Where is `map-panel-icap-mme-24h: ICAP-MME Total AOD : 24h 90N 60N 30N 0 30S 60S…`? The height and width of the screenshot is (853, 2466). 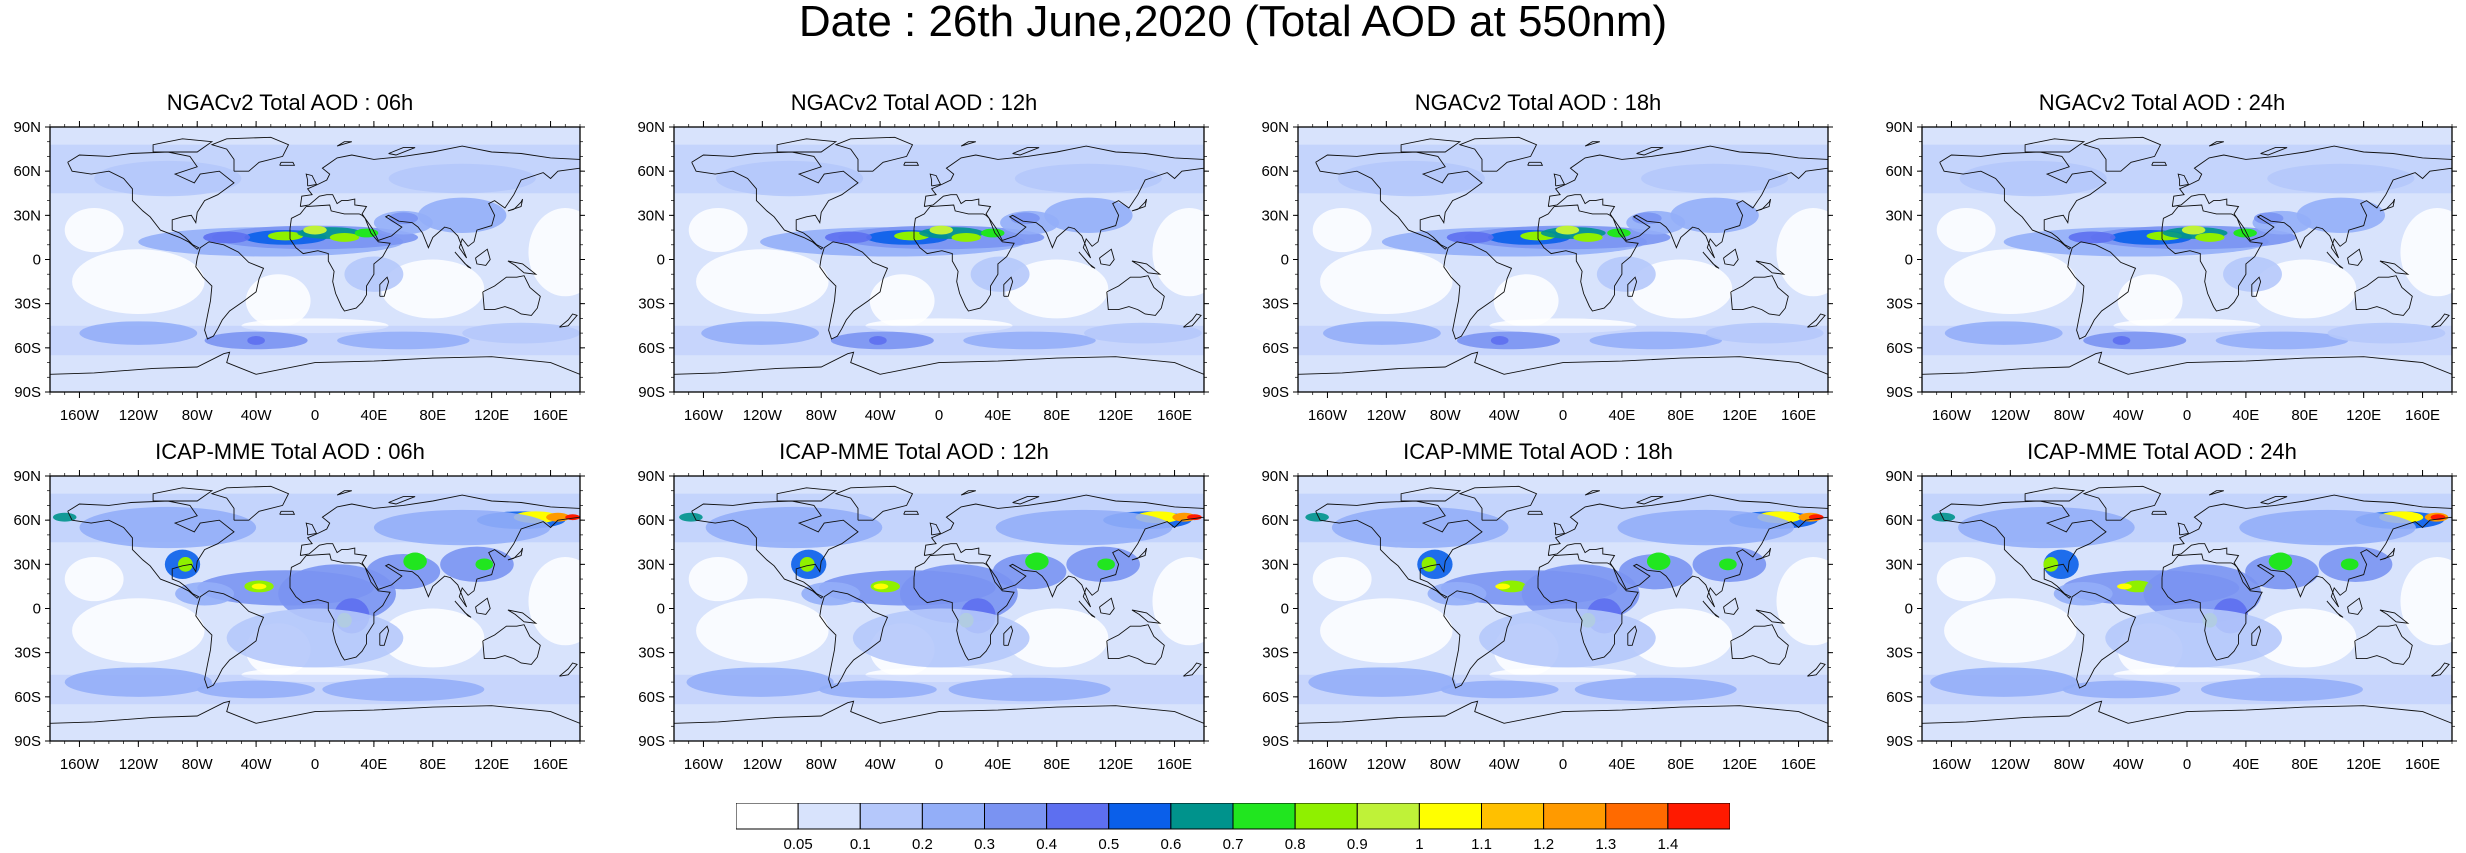
map-panel-icap-mme-24h: ICAP-MME Total AOD : 24h 90N 60N 30N 0 30S 60S… is located at coordinates (2164, 606).